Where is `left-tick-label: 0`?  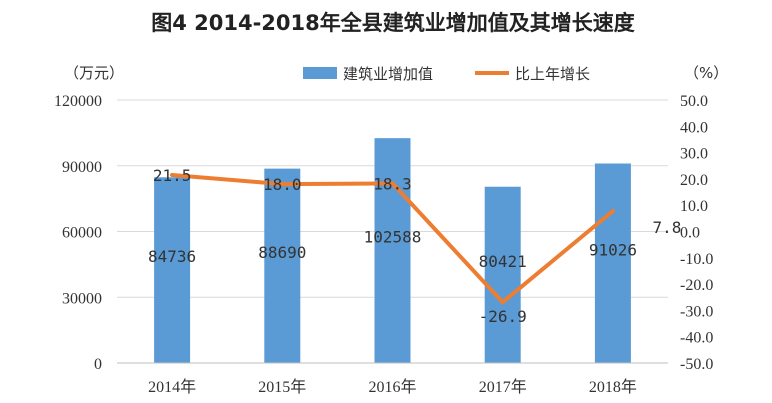 left-tick-label: 0 is located at coordinates (98, 364).